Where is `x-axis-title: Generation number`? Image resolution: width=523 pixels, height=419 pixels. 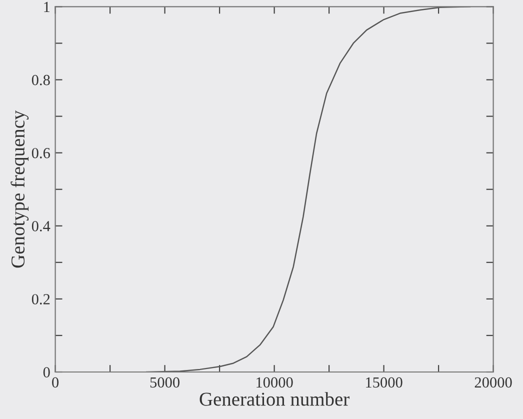 x-axis-title: Generation number is located at coordinates (275, 399).